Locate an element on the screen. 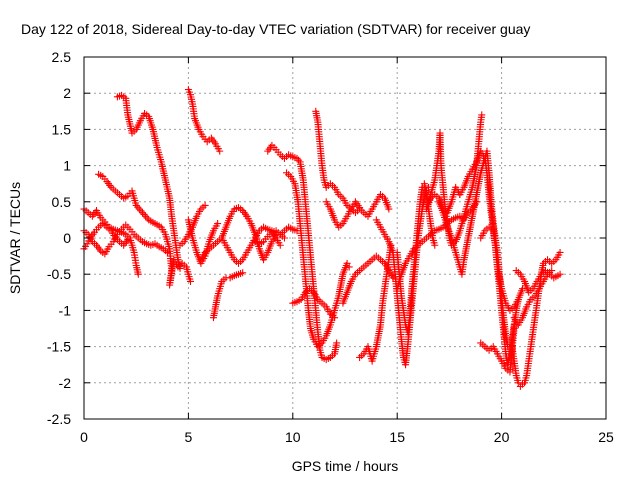 The height and width of the screenshot is (480, 640). y-tick-label: 1.5 is located at coordinates (62, 129).